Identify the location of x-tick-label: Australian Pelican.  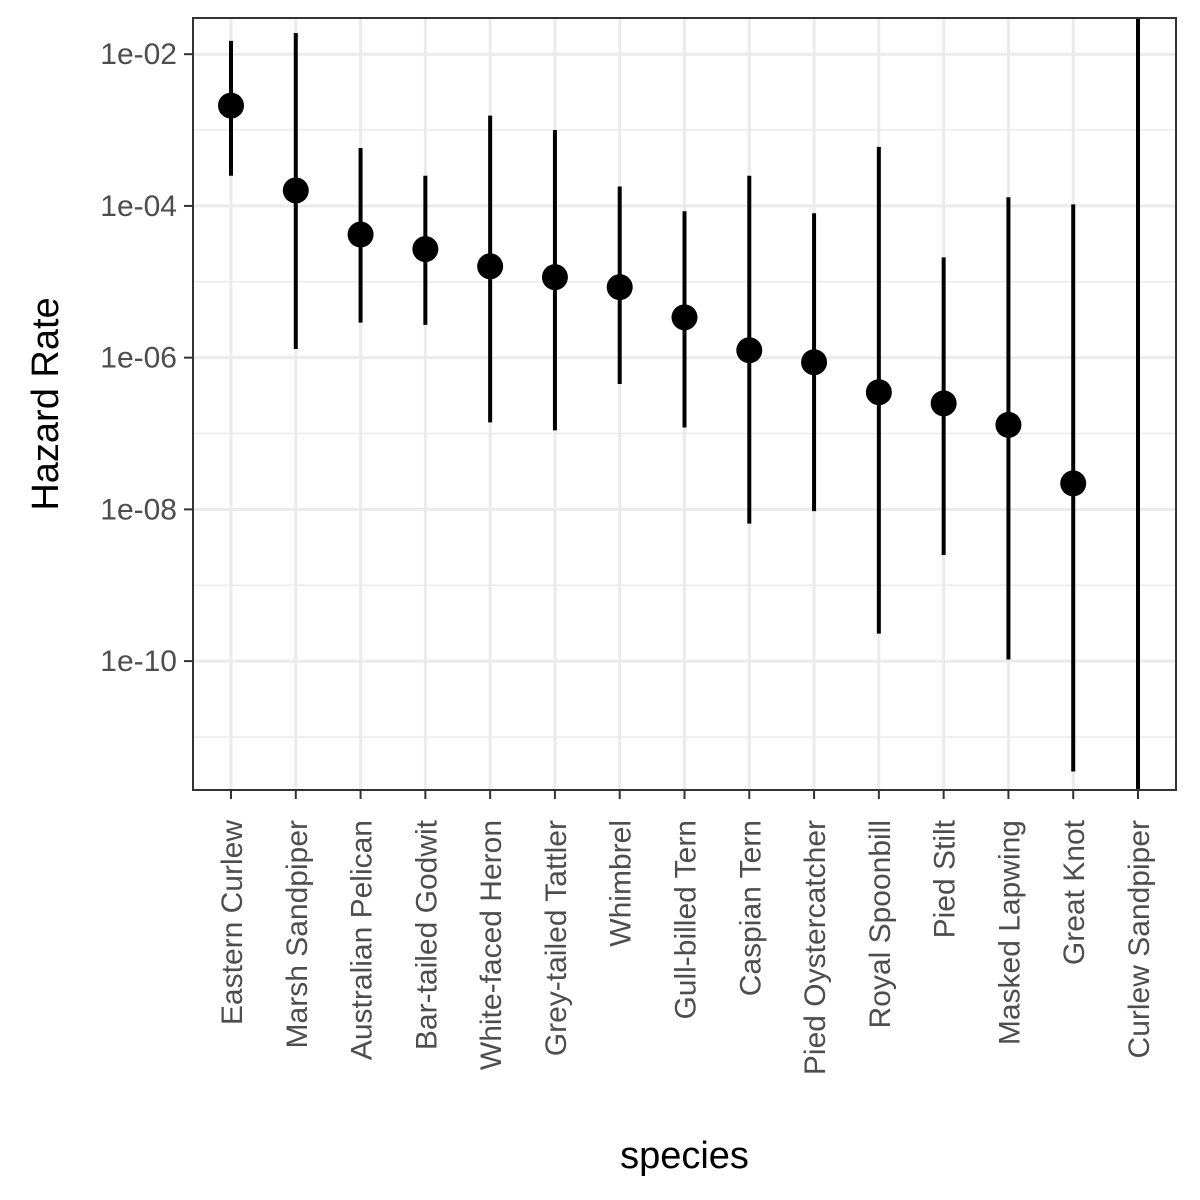
(362, 940).